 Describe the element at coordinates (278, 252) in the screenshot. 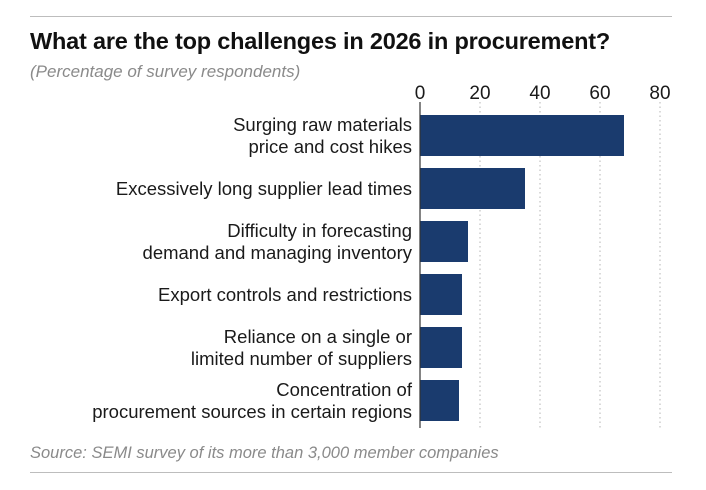

I see `category-label-3-line-2: demand and managing inventory` at that location.